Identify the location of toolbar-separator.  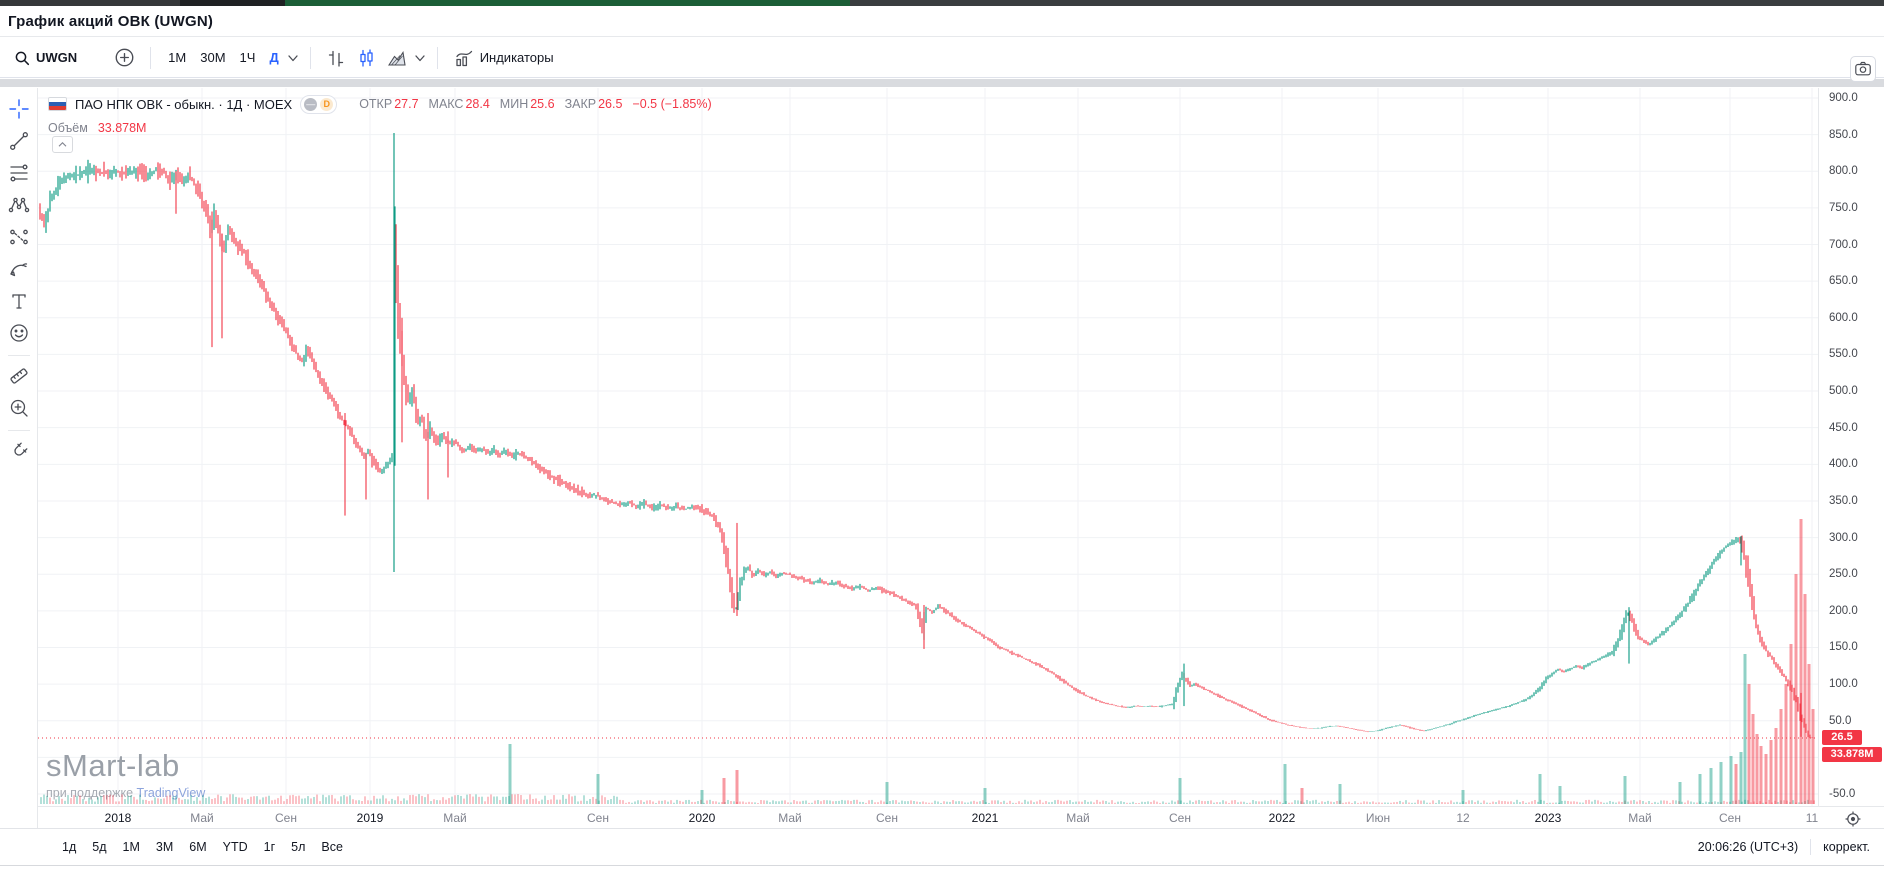
(151, 57).